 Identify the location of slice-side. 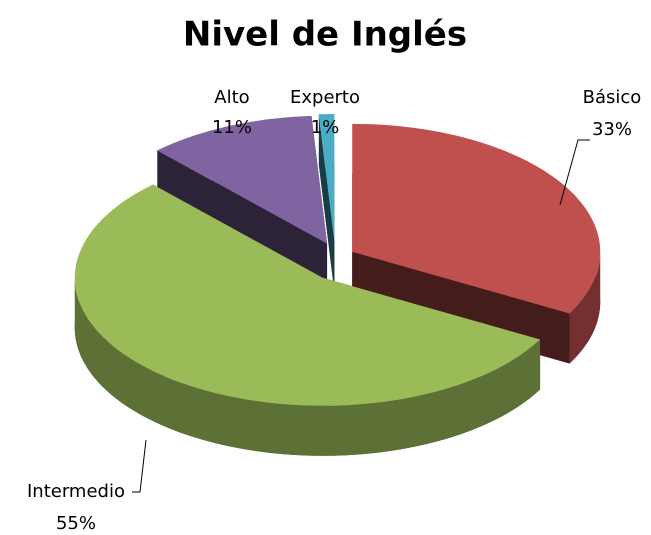
(585, 307).